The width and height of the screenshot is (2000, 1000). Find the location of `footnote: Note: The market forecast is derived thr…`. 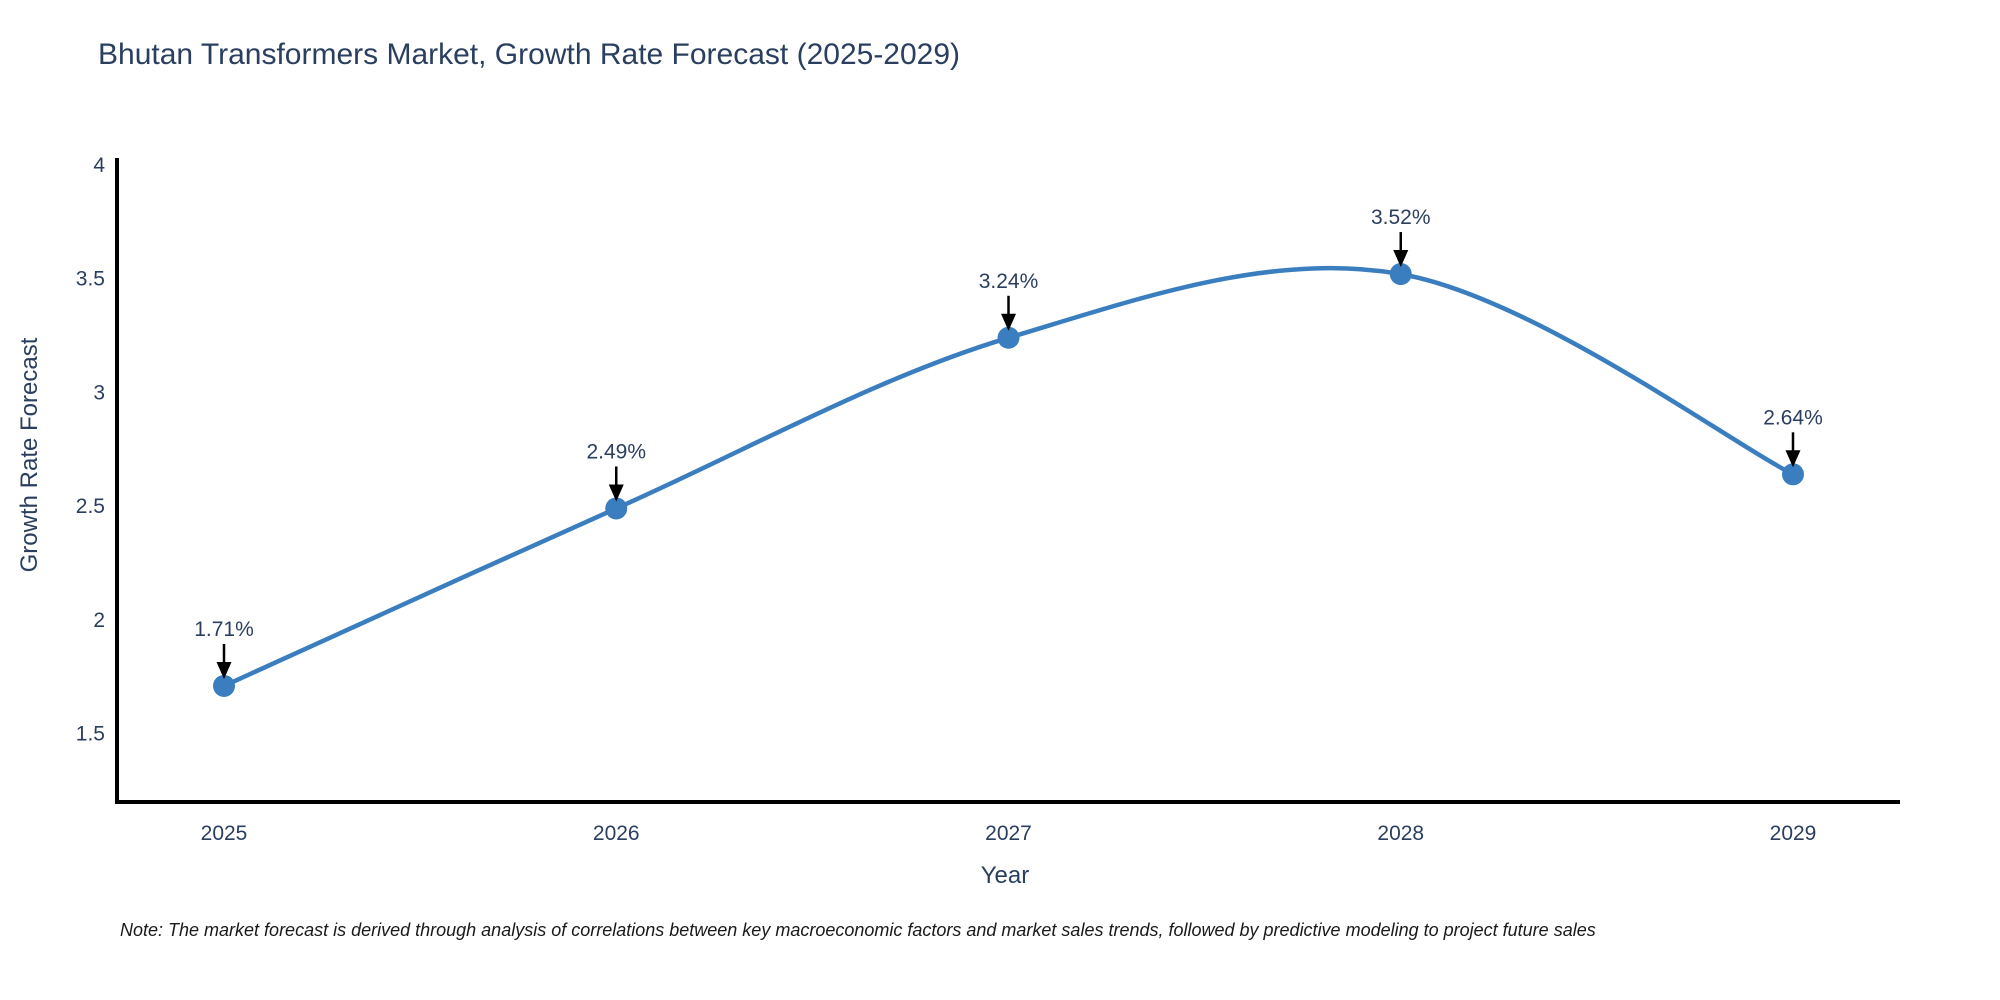

footnote: Note: The market forecast is derived thr… is located at coordinates (858, 930).